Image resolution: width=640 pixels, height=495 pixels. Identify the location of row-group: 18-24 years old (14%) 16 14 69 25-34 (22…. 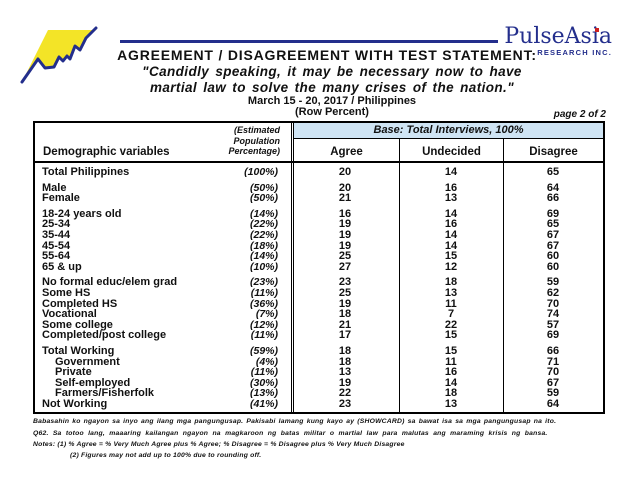
(319, 240).